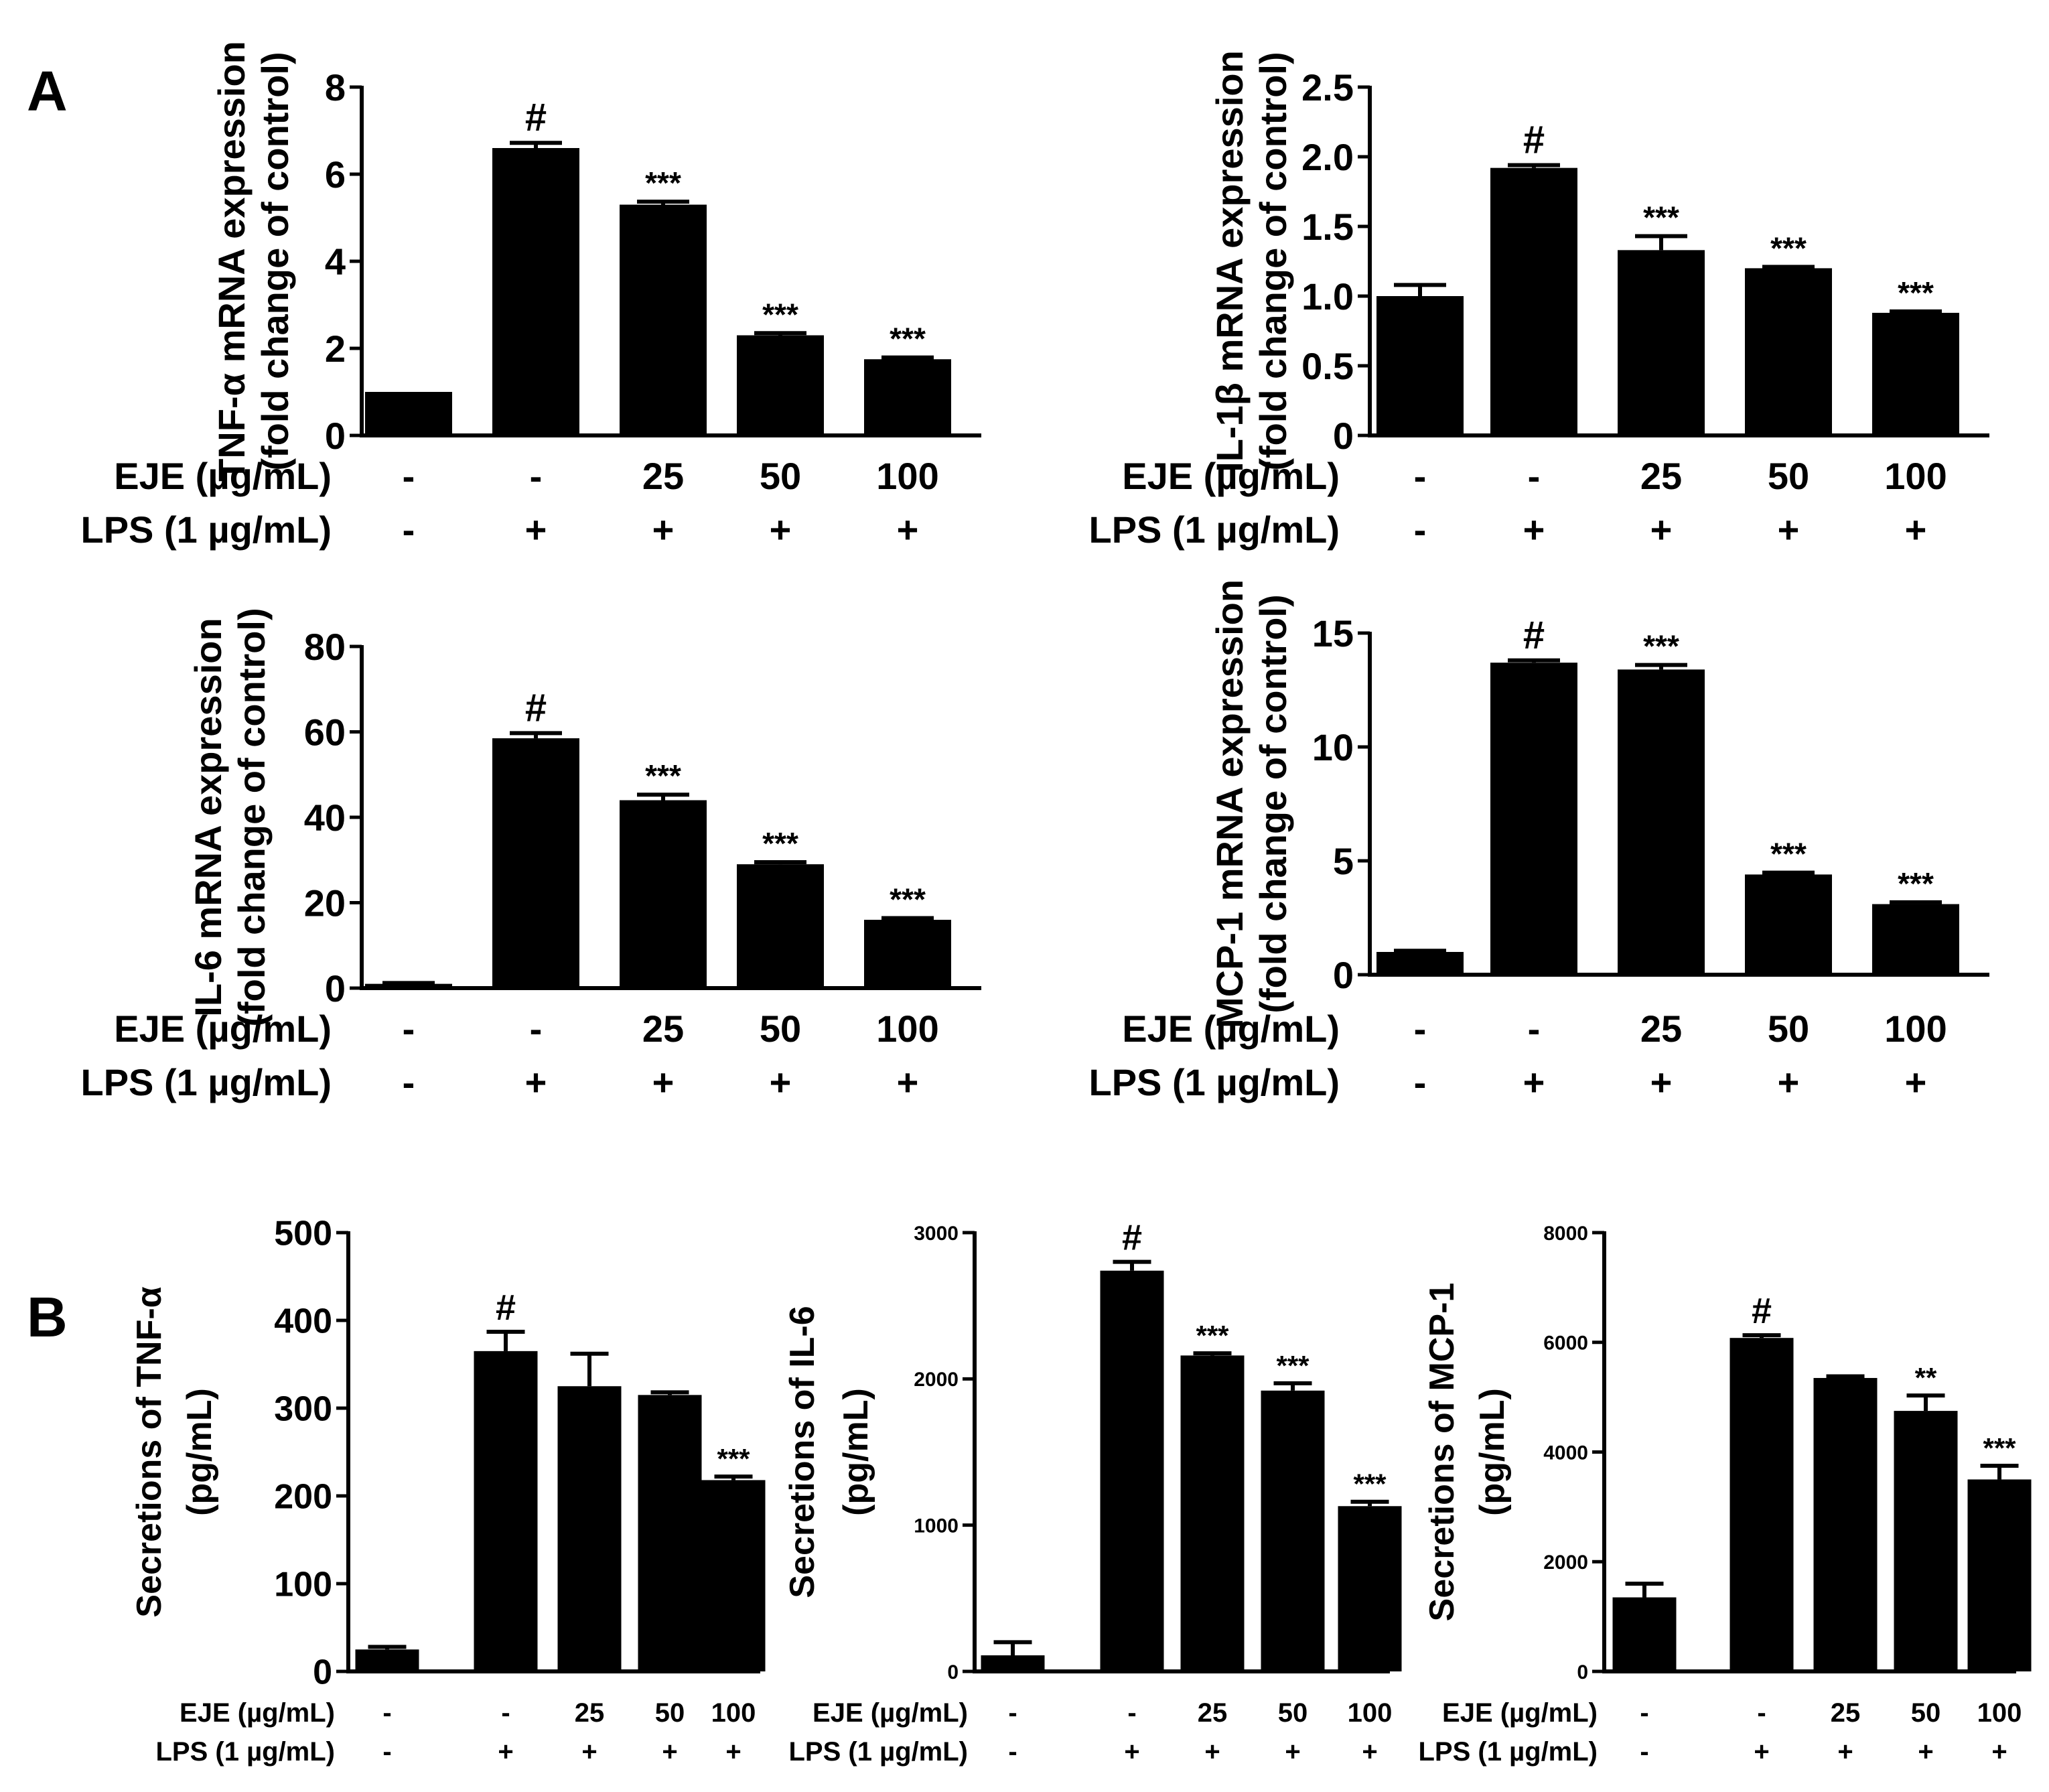  What do you see at coordinates (325, 903) in the screenshot?
I see `y-tick-label: 20` at bounding box center [325, 903].